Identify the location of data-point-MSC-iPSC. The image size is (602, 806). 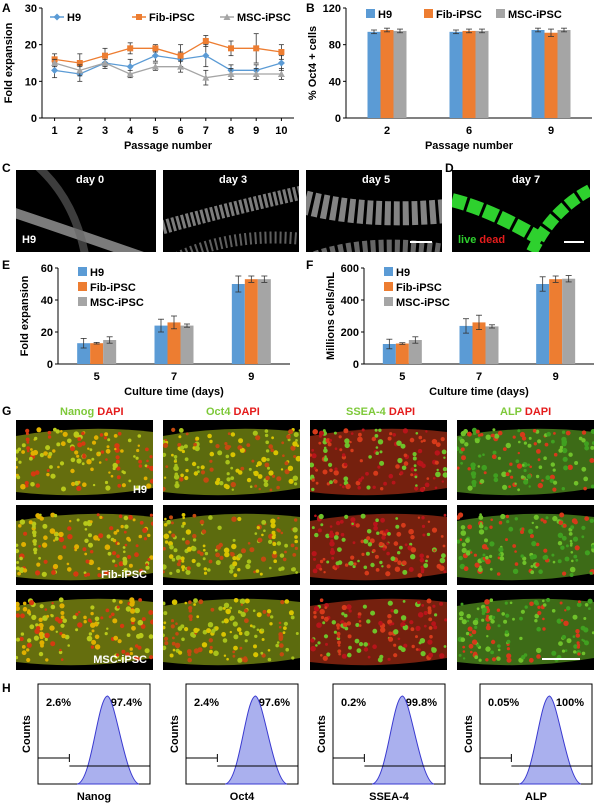
(231, 73).